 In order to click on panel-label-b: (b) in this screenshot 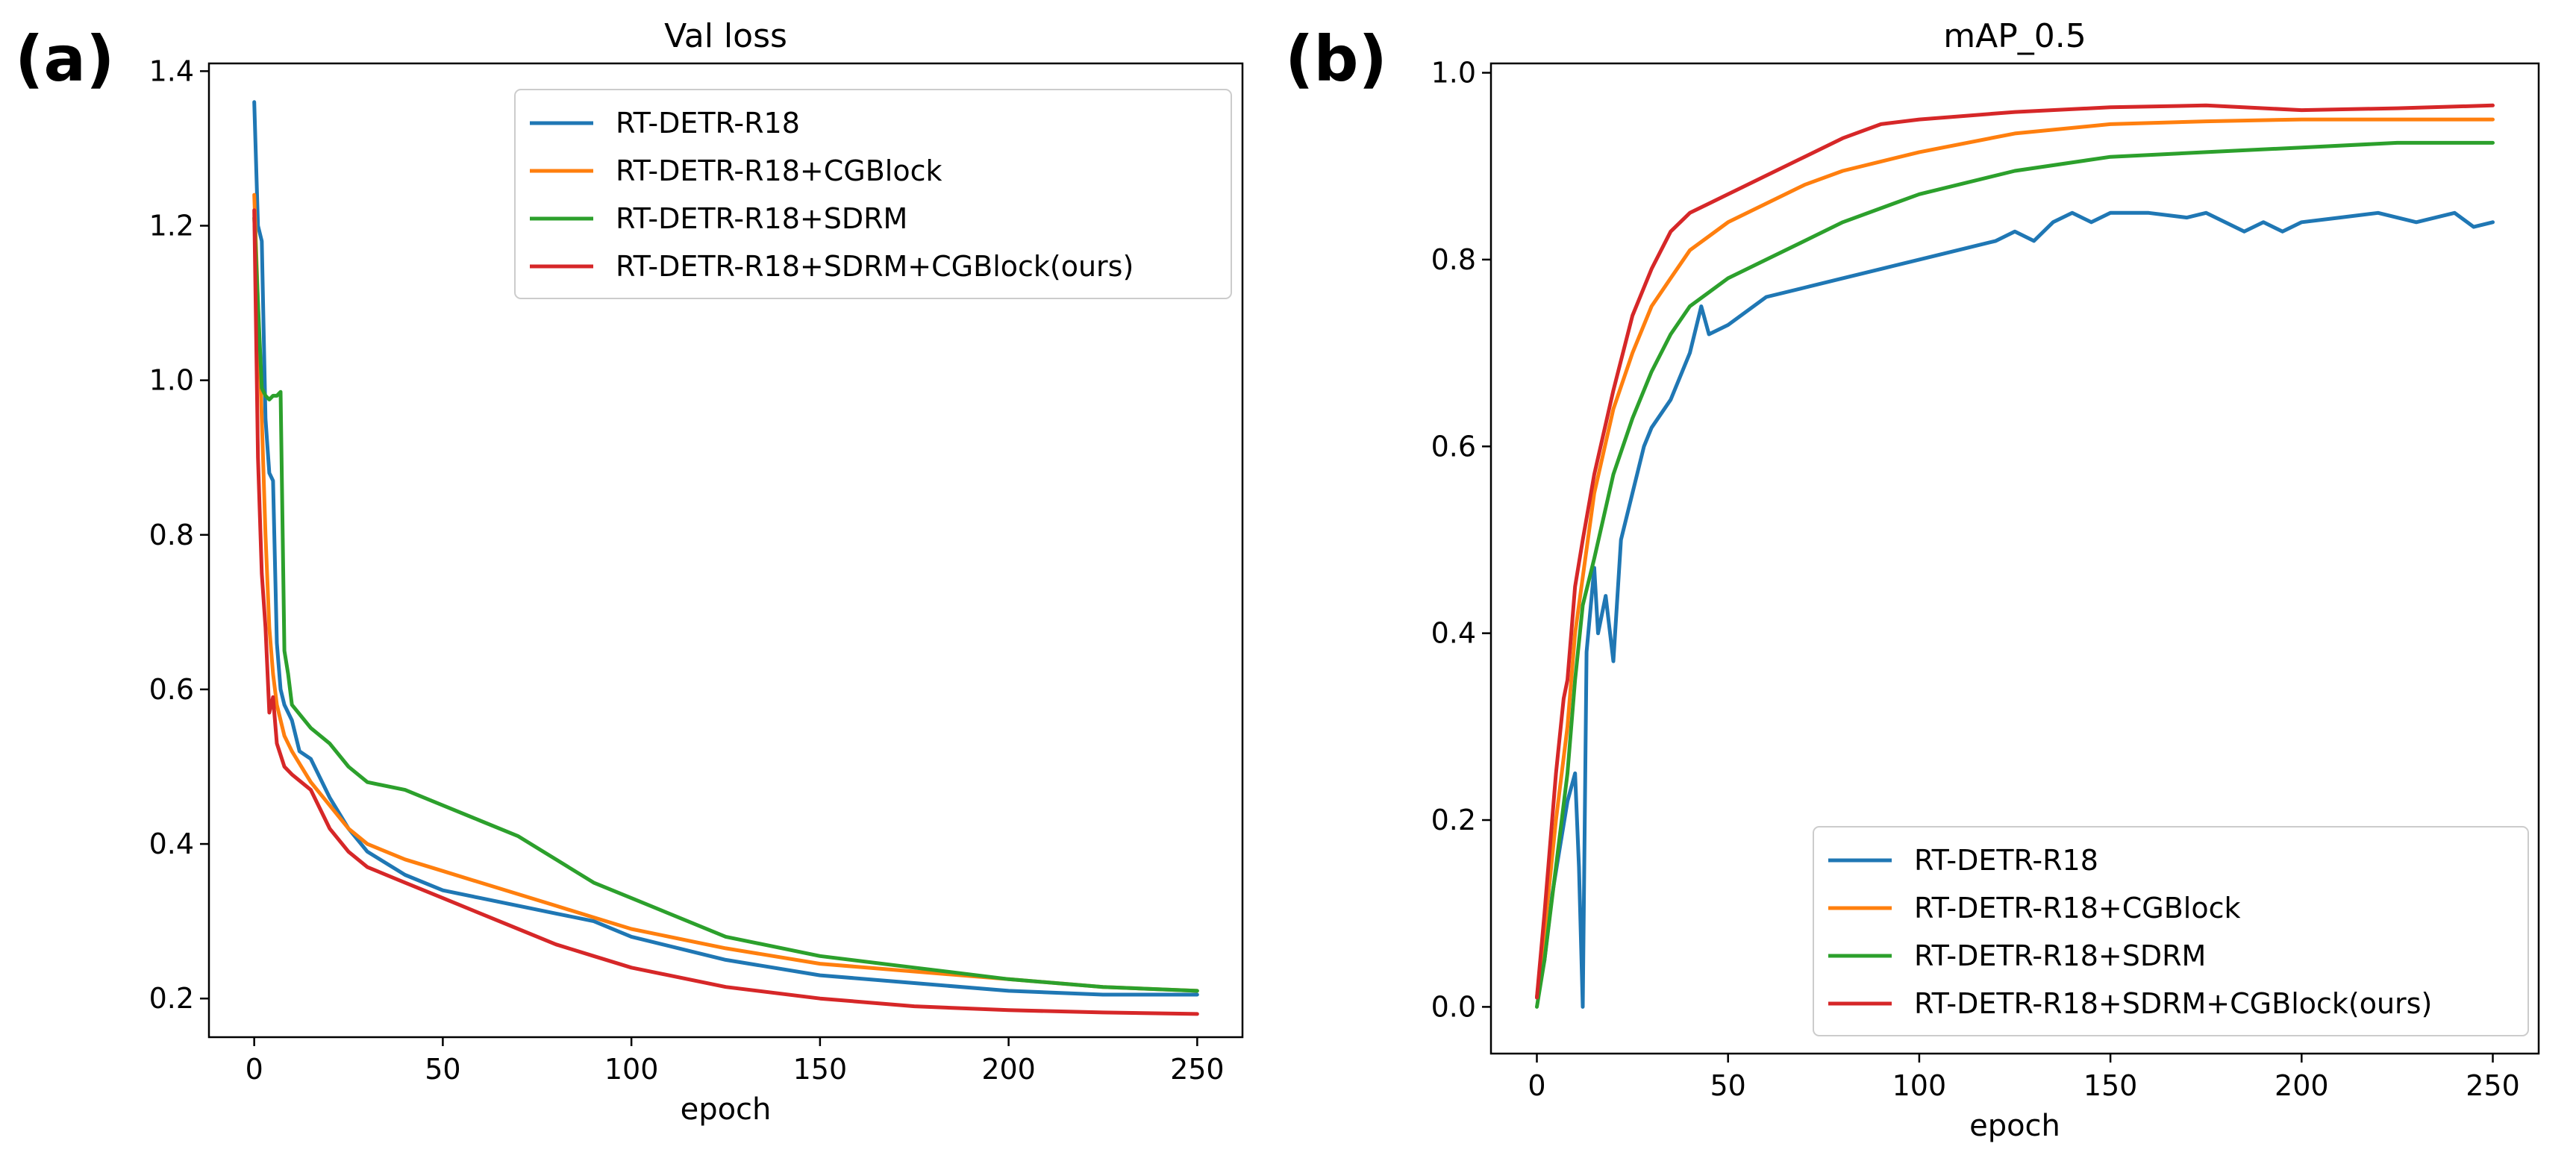, I will do `click(1336, 59)`.